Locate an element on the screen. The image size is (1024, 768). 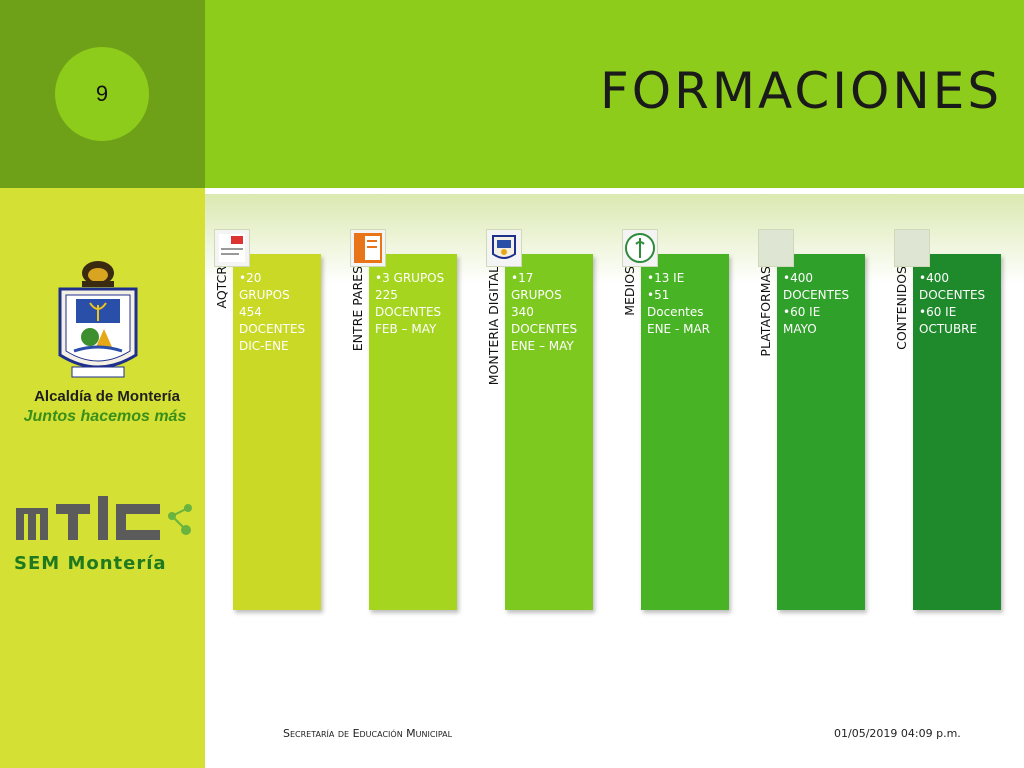
column-line: •20 is located at coordinates (250, 278).